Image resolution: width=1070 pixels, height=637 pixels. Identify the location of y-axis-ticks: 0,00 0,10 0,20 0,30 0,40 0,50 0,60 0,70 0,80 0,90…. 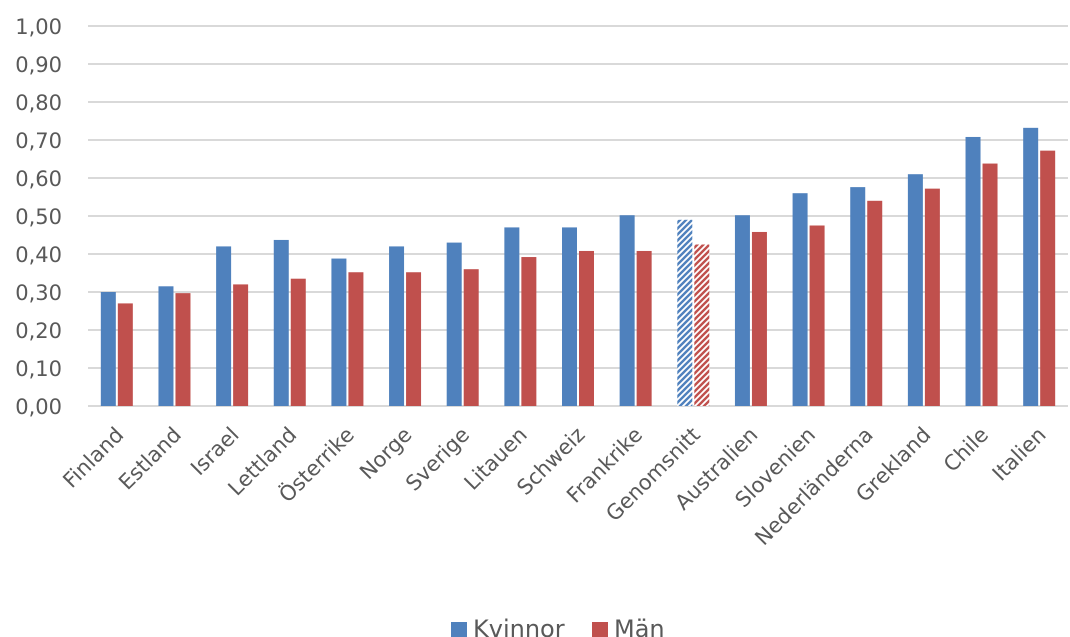
(38, 217).